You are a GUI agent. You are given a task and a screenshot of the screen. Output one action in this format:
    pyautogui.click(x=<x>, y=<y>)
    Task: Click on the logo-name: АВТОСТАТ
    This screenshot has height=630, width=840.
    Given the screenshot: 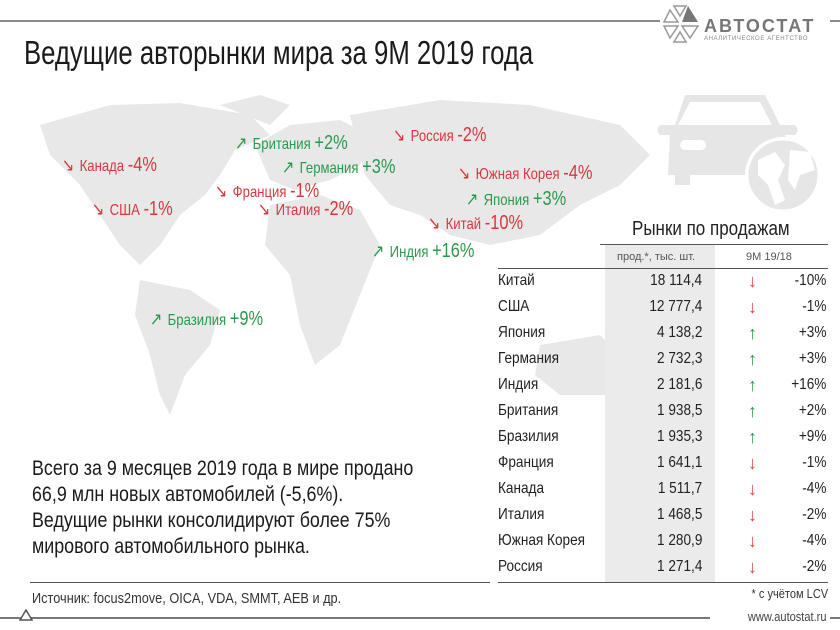 What is the action you would take?
    pyautogui.click(x=760, y=26)
    